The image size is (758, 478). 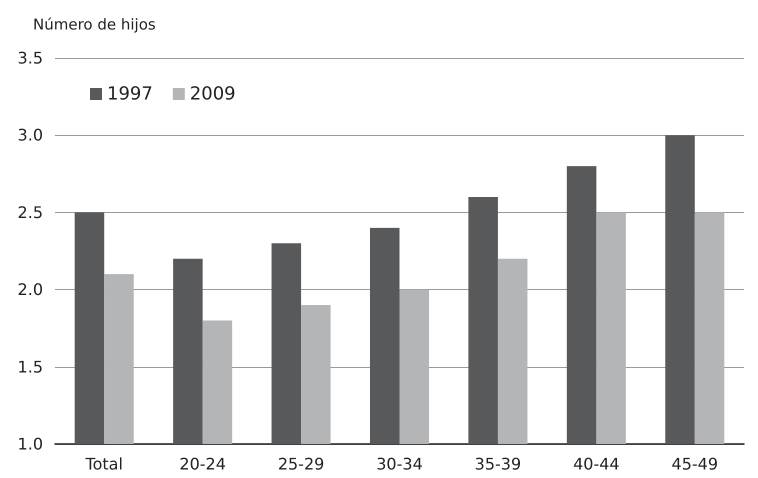 What do you see at coordinates (30, 58) in the screenshot?
I see `y-tick-label: 3.5` at bounding box center [30, 58].